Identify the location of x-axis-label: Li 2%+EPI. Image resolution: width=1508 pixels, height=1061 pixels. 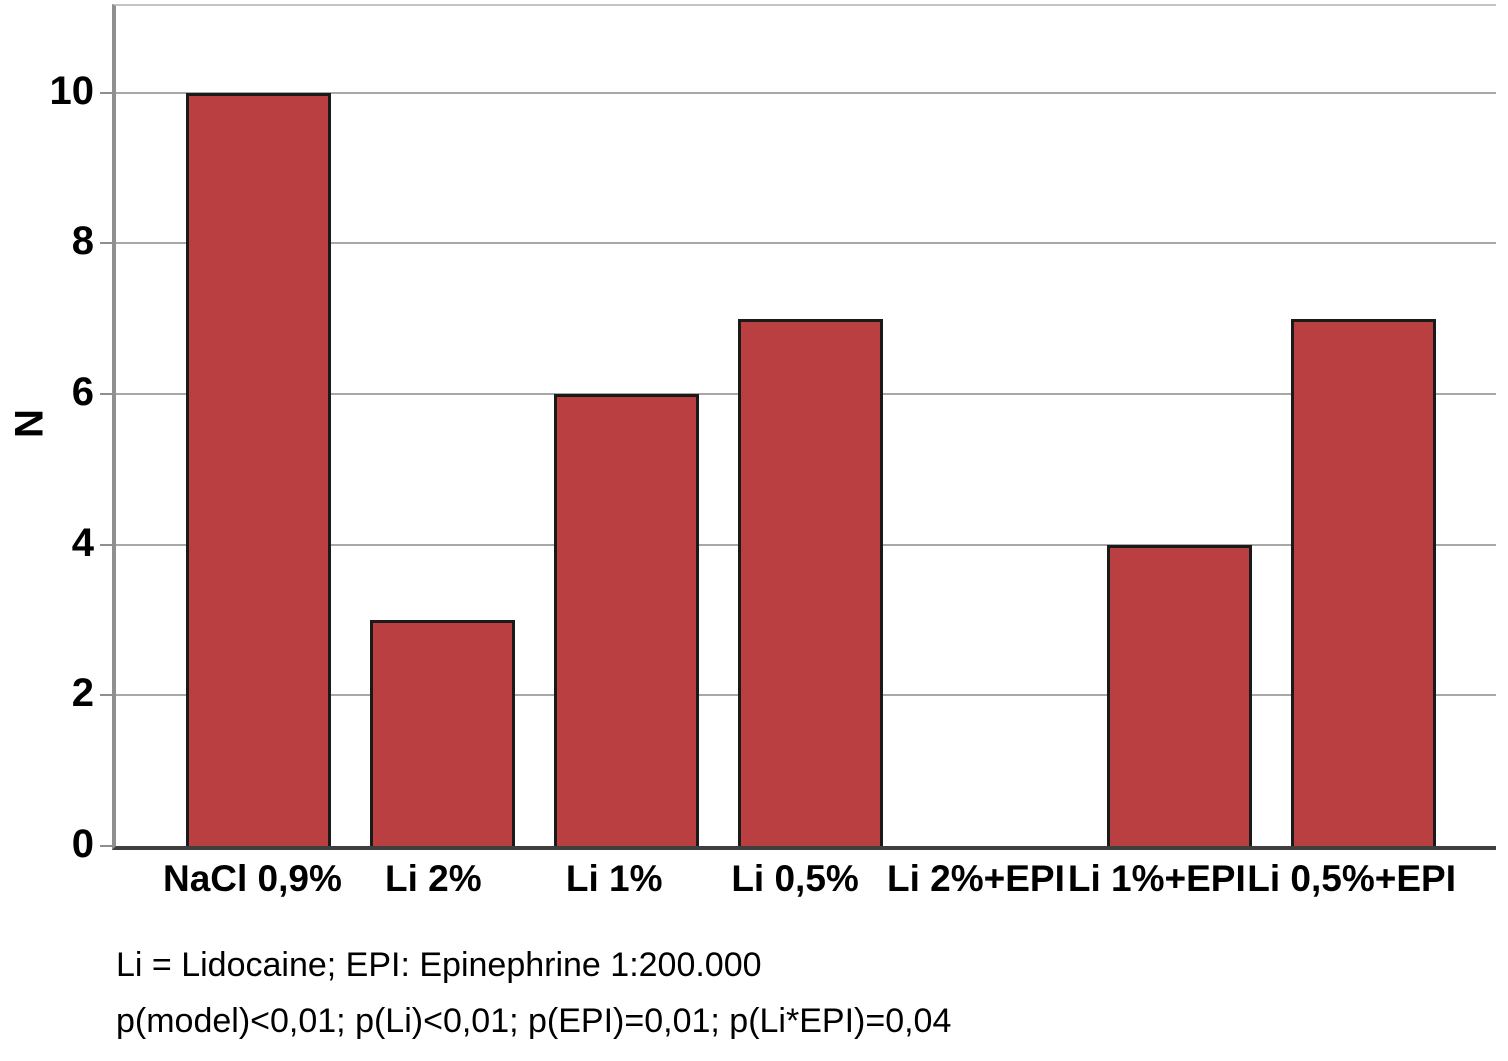
(975, 878).